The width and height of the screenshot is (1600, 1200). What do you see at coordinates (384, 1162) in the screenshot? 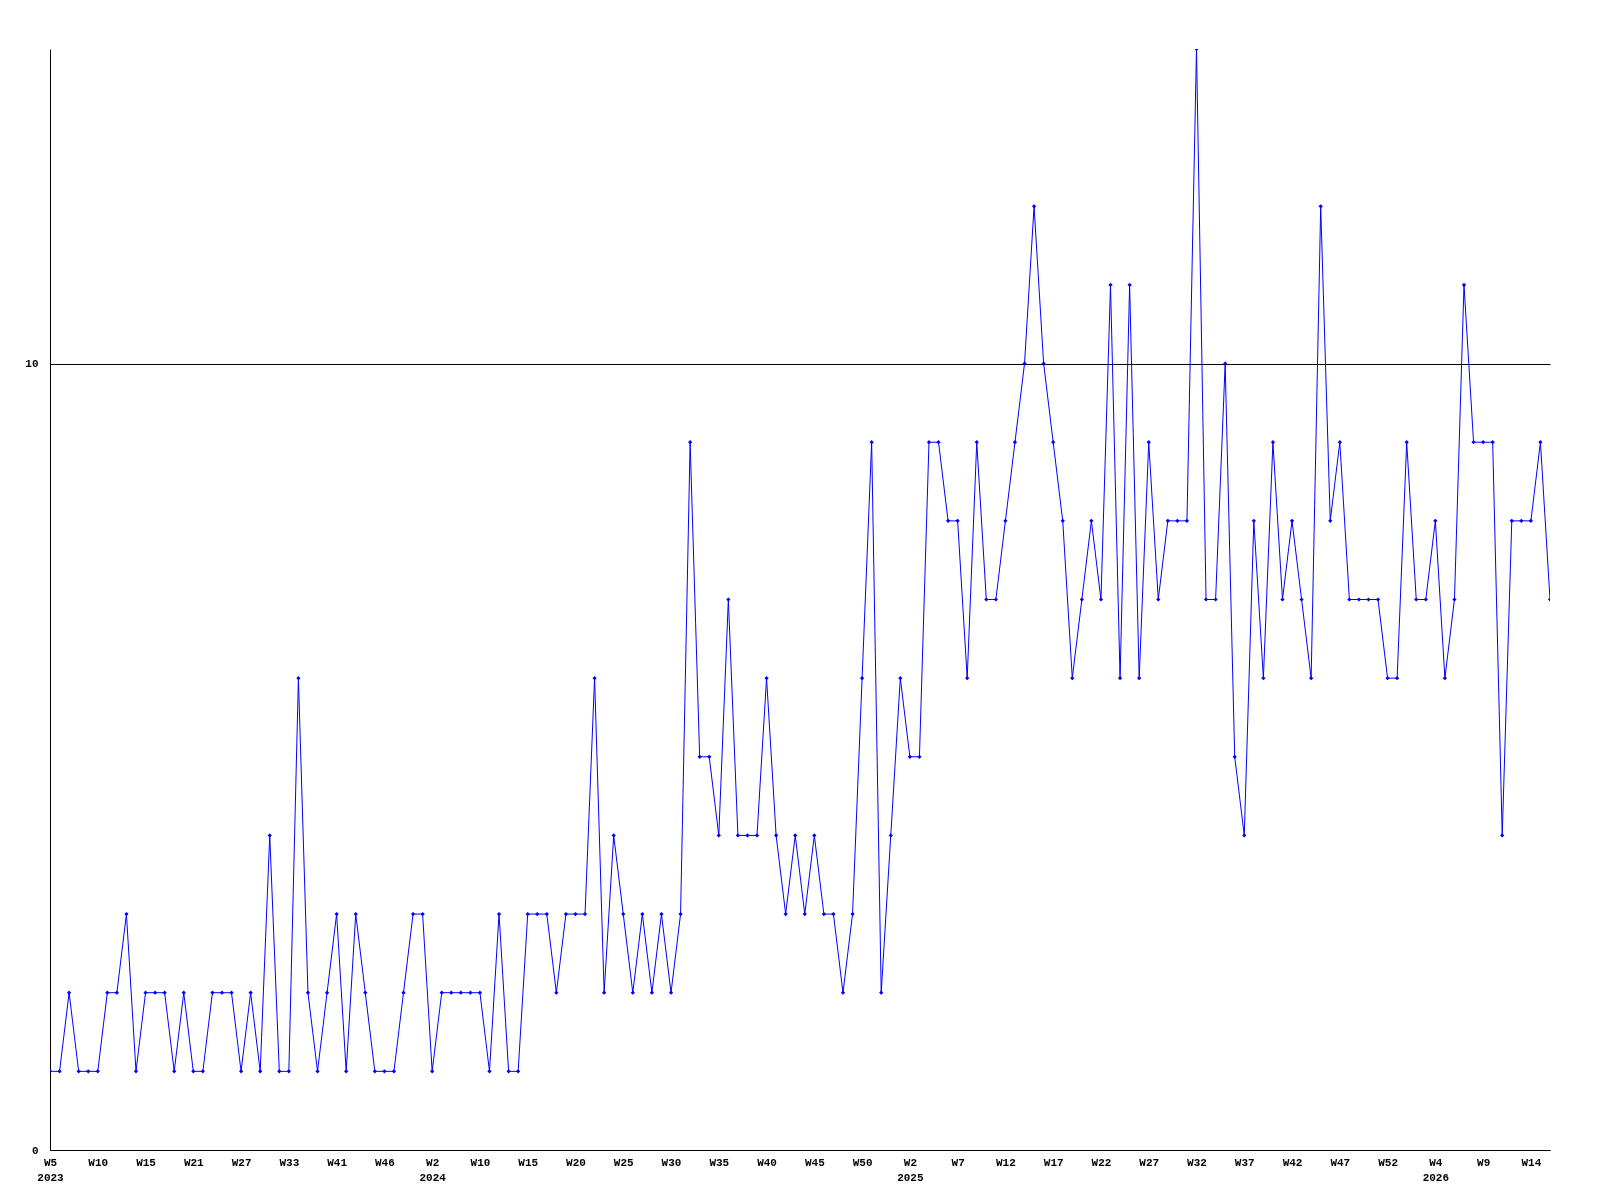
I see `x-tick-label: W46` at bounding box center [384, 1162].